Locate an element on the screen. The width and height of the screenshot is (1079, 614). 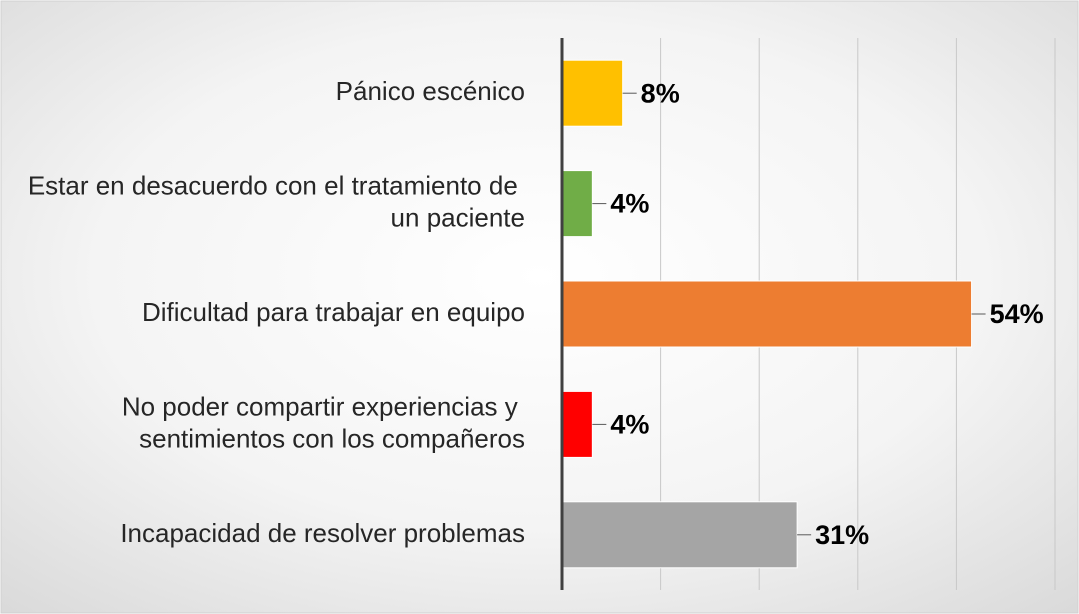
category-label: Incapacidad de resolver problemas is located at coordinates (322, 533).